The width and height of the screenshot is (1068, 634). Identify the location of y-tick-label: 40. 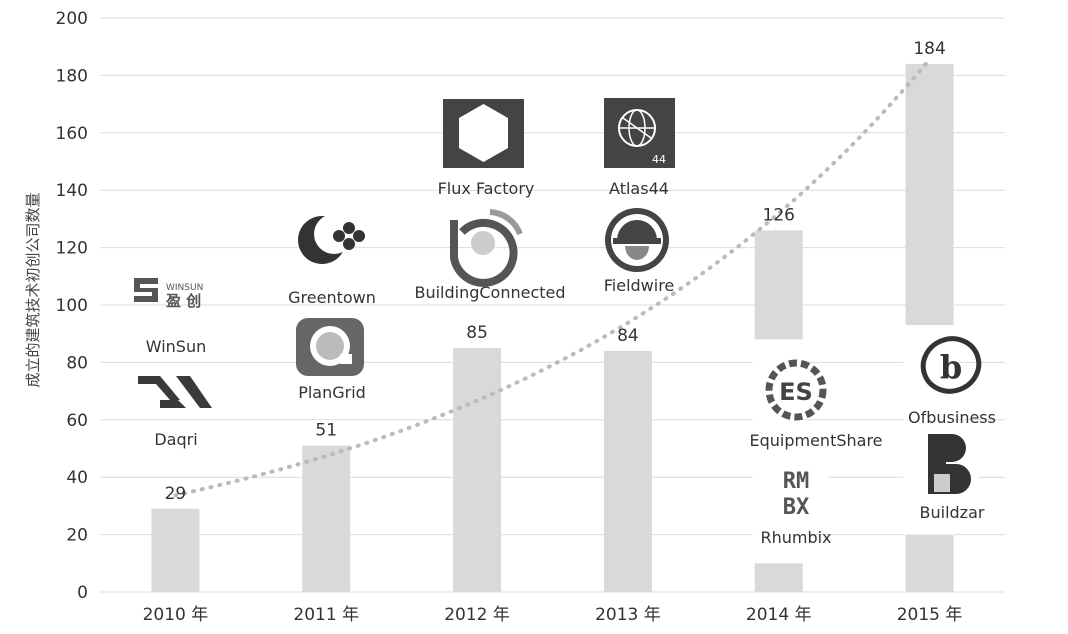
(77, 478).